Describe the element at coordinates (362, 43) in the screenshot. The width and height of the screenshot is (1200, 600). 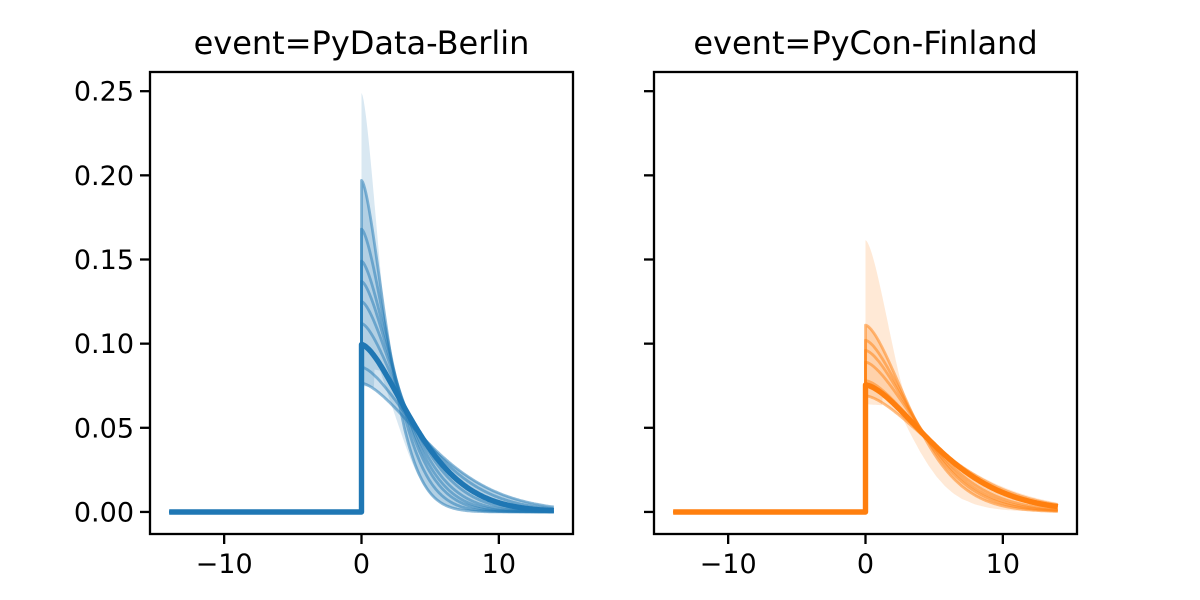
I see `facet-title-0: event=PyData-Berlin` at that location.